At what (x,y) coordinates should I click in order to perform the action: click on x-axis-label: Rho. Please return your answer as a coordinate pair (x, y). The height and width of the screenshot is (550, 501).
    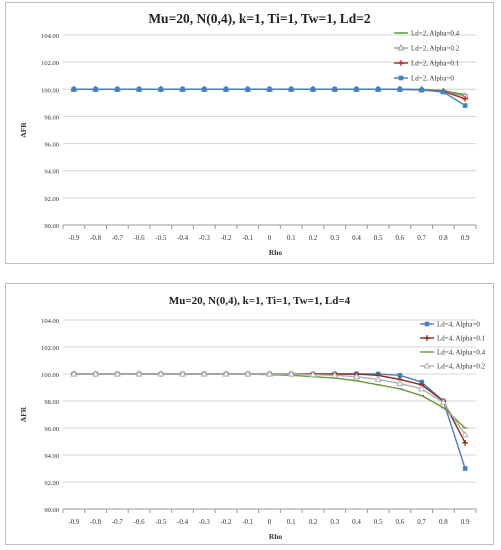
    Looking at the image, I should click on (276, 536).